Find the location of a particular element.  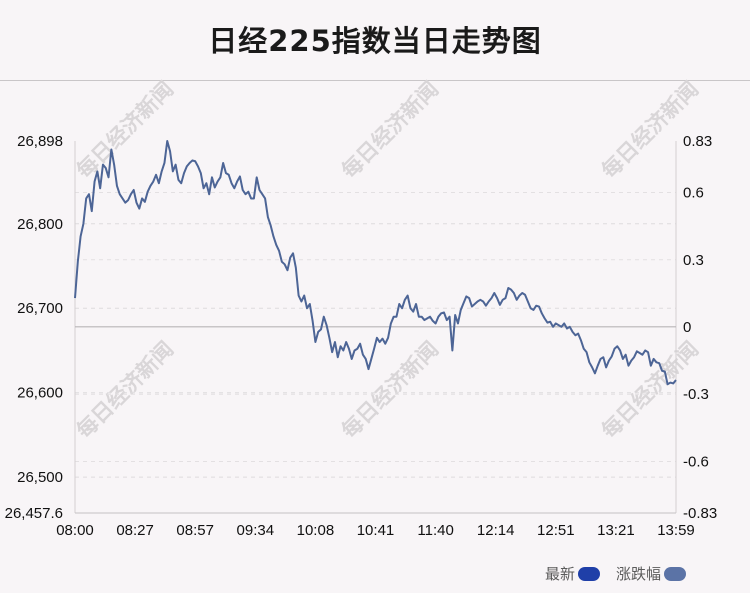

right-tick-label: 0 is located at coordinates (687, 327).